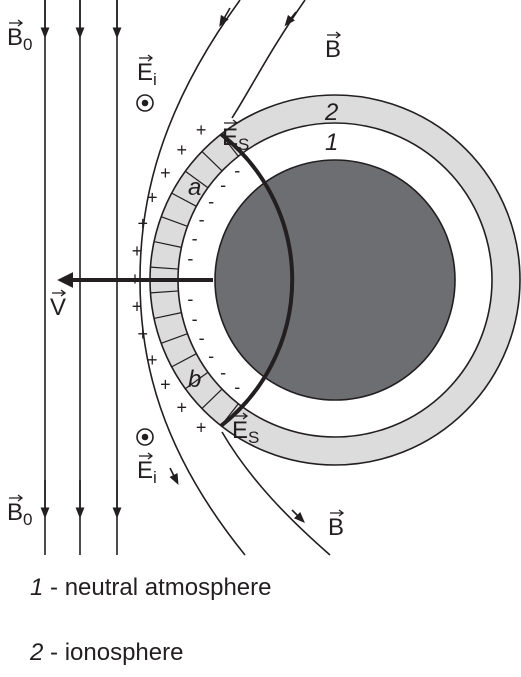 This screenshot has width=521, height=677. I want to click on v-label: V, so click(58, 307).